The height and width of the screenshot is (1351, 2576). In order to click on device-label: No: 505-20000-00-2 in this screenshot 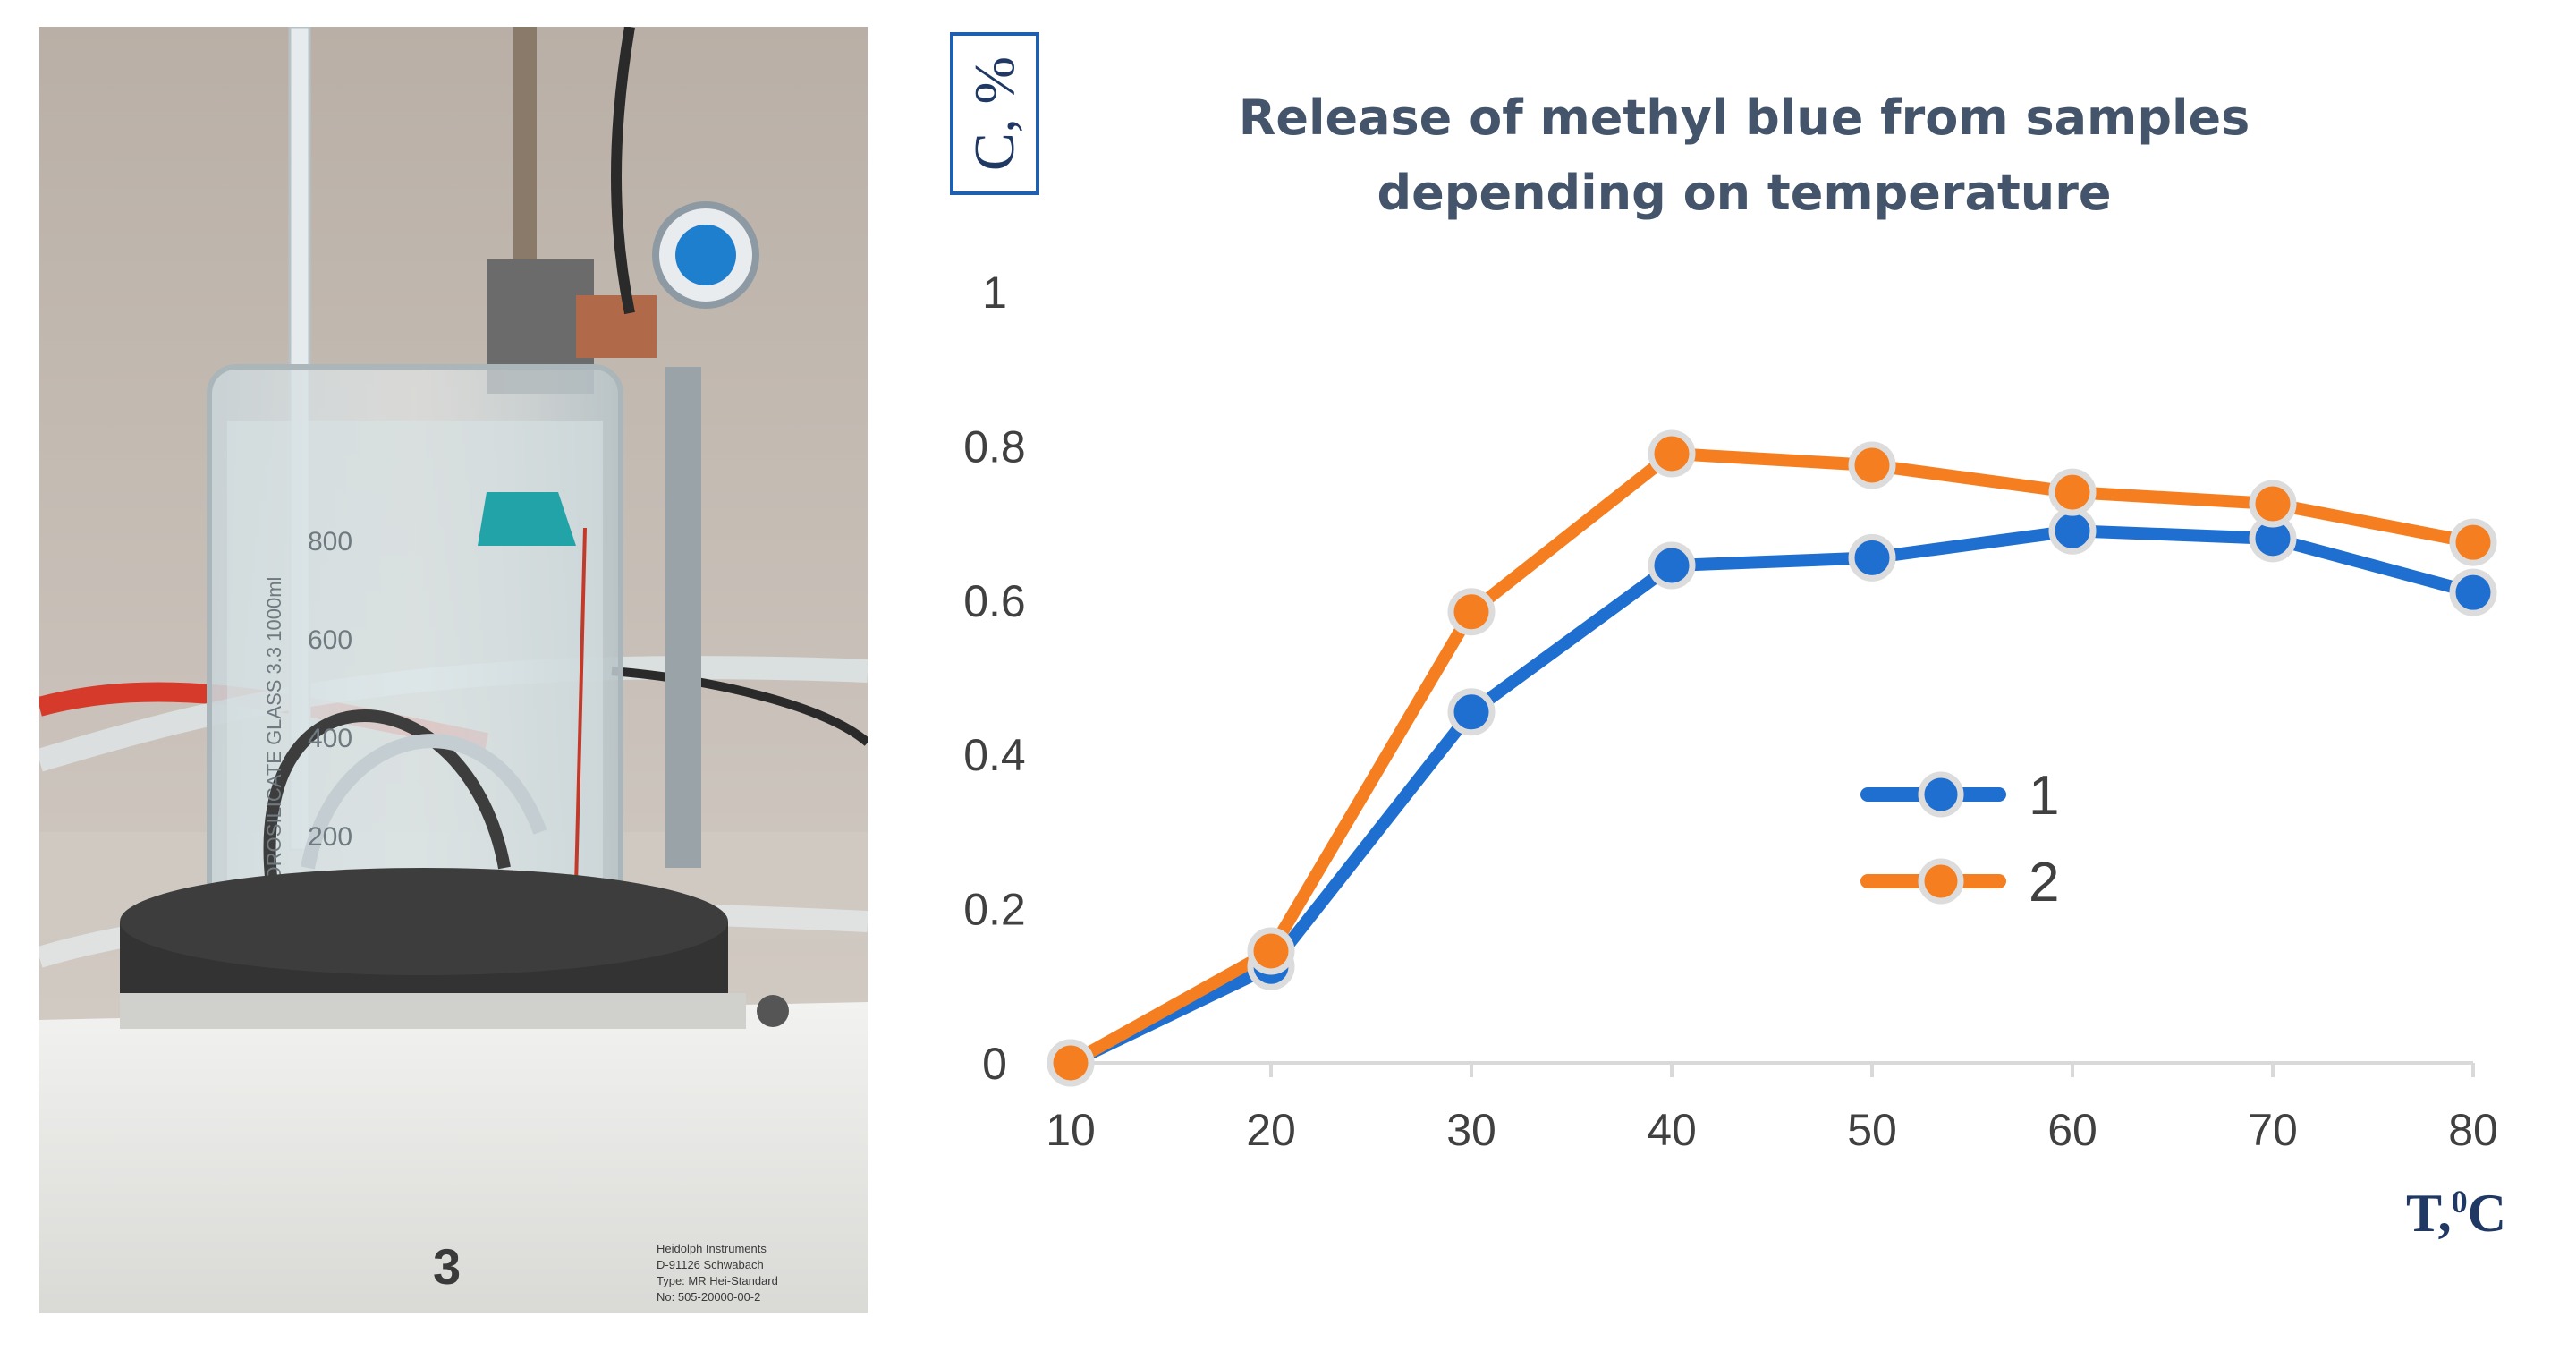, I will do `click(708, 1297)`.